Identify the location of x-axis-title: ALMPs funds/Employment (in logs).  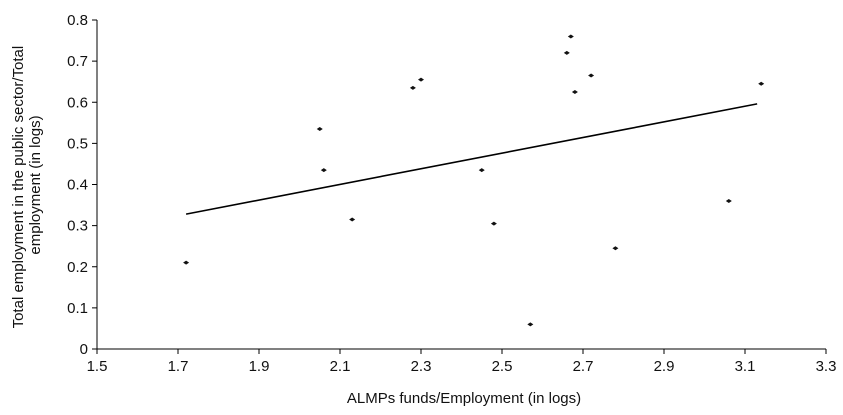
(464, 398).